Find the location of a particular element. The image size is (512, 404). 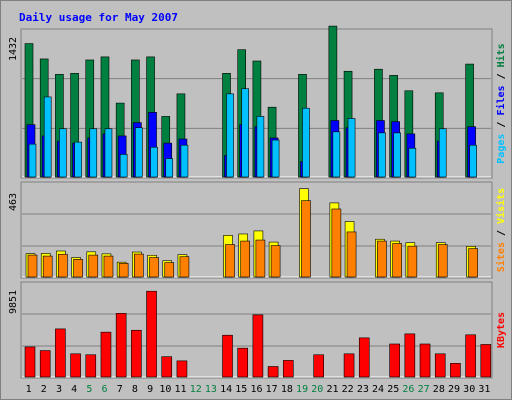

x-tick-label: 21 is located at coordinates (332, 389).